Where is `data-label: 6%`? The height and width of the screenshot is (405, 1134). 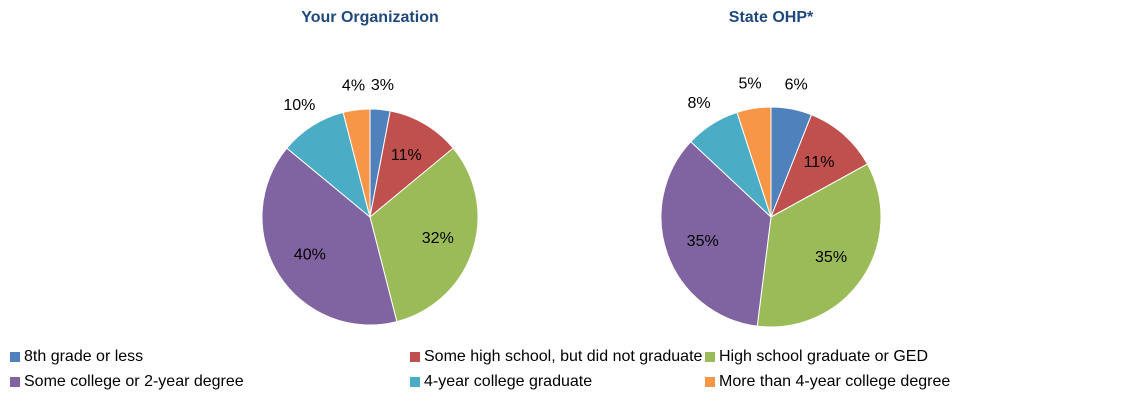
data-label: 6% is located at coordinates (796, 84).